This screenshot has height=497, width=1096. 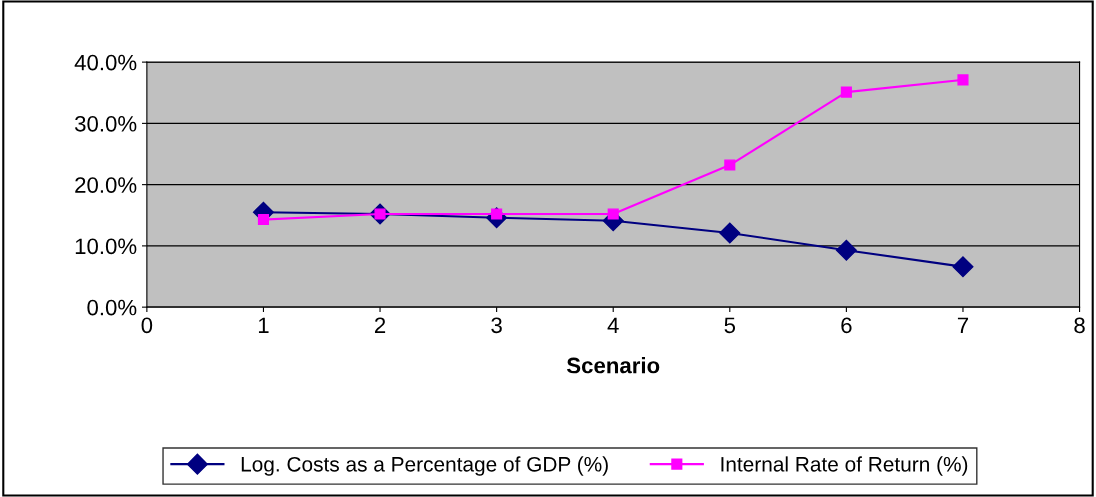 What do you see at coordinates (147, 325) in the screenshot?
I see `x-tick-label: 0` at bounding box center [147, 325].